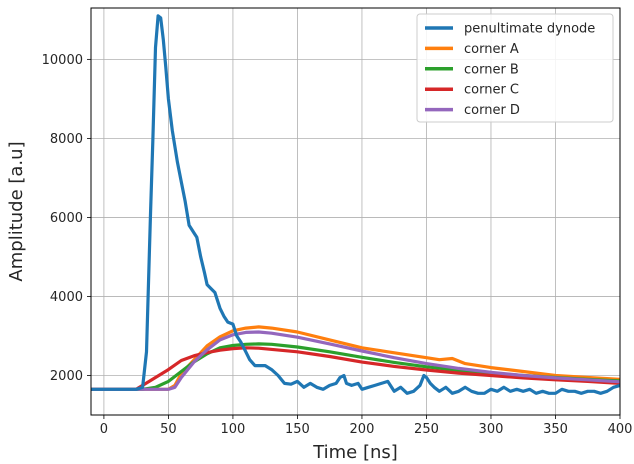 The height and width of the screenshot is (464, 634). Describe the element at coordinates (355, 452) in the screenshot. I see `x-axis-label: Time [ns]` at that location.